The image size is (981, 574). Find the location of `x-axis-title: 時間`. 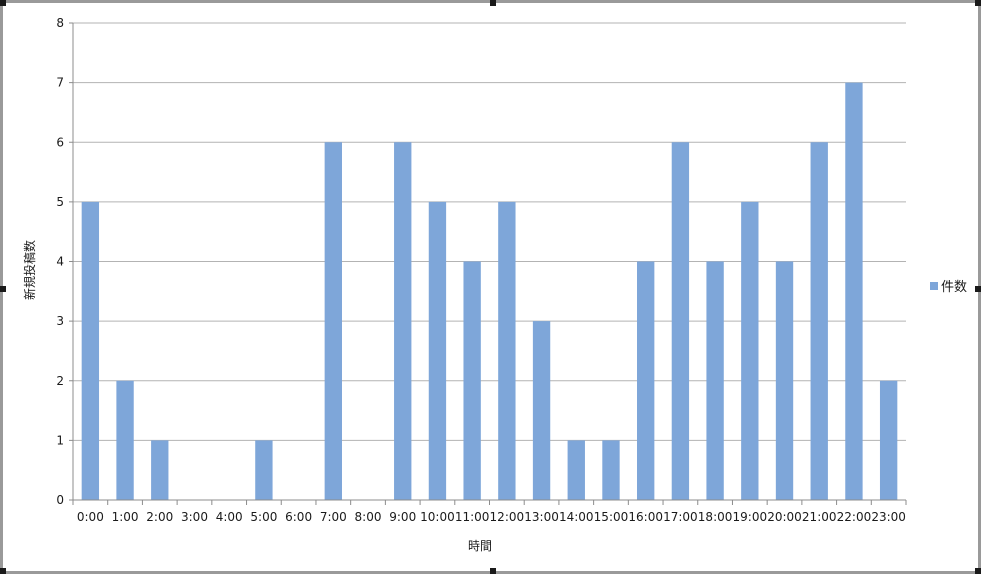

x-axis-title: 時間 is located at coordinates (480, 546).